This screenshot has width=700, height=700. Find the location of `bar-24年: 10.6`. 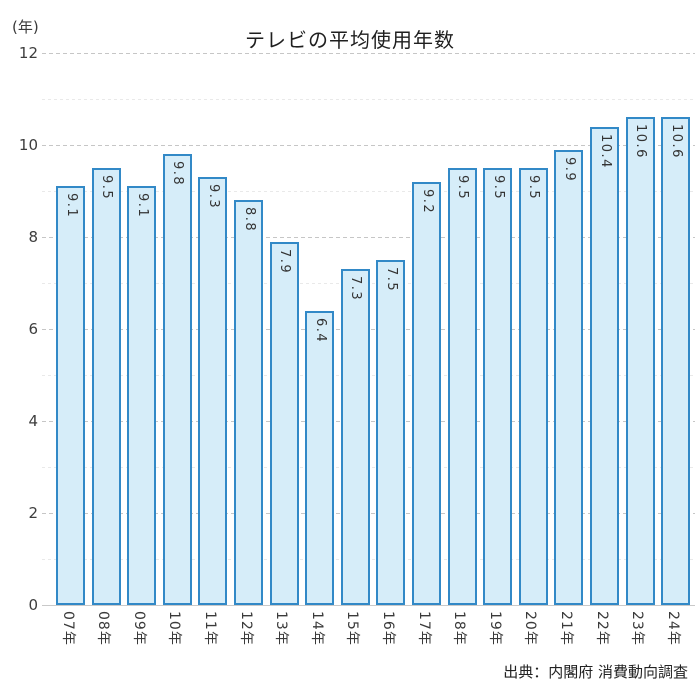

bar-24年: 10.6 is located at coordinates (676, 361).